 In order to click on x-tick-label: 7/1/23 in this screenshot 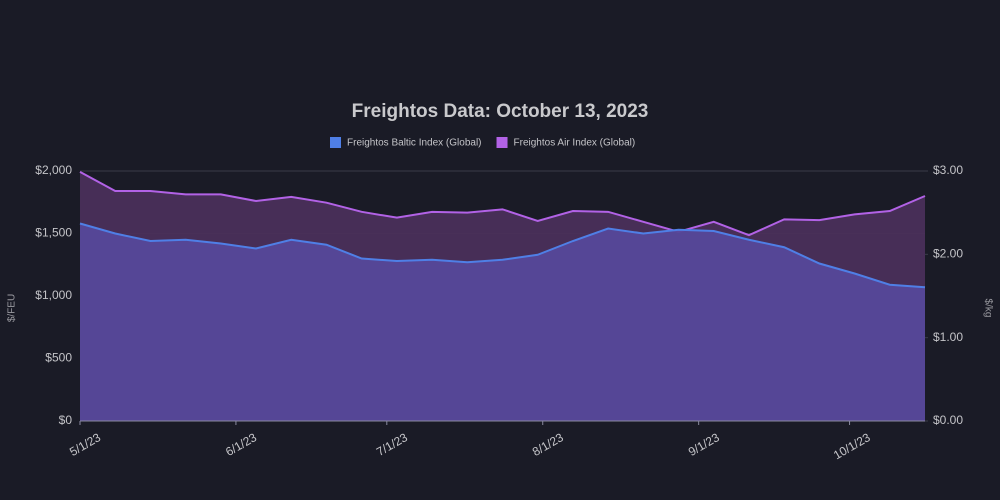, I will do `click(392, 444)`.